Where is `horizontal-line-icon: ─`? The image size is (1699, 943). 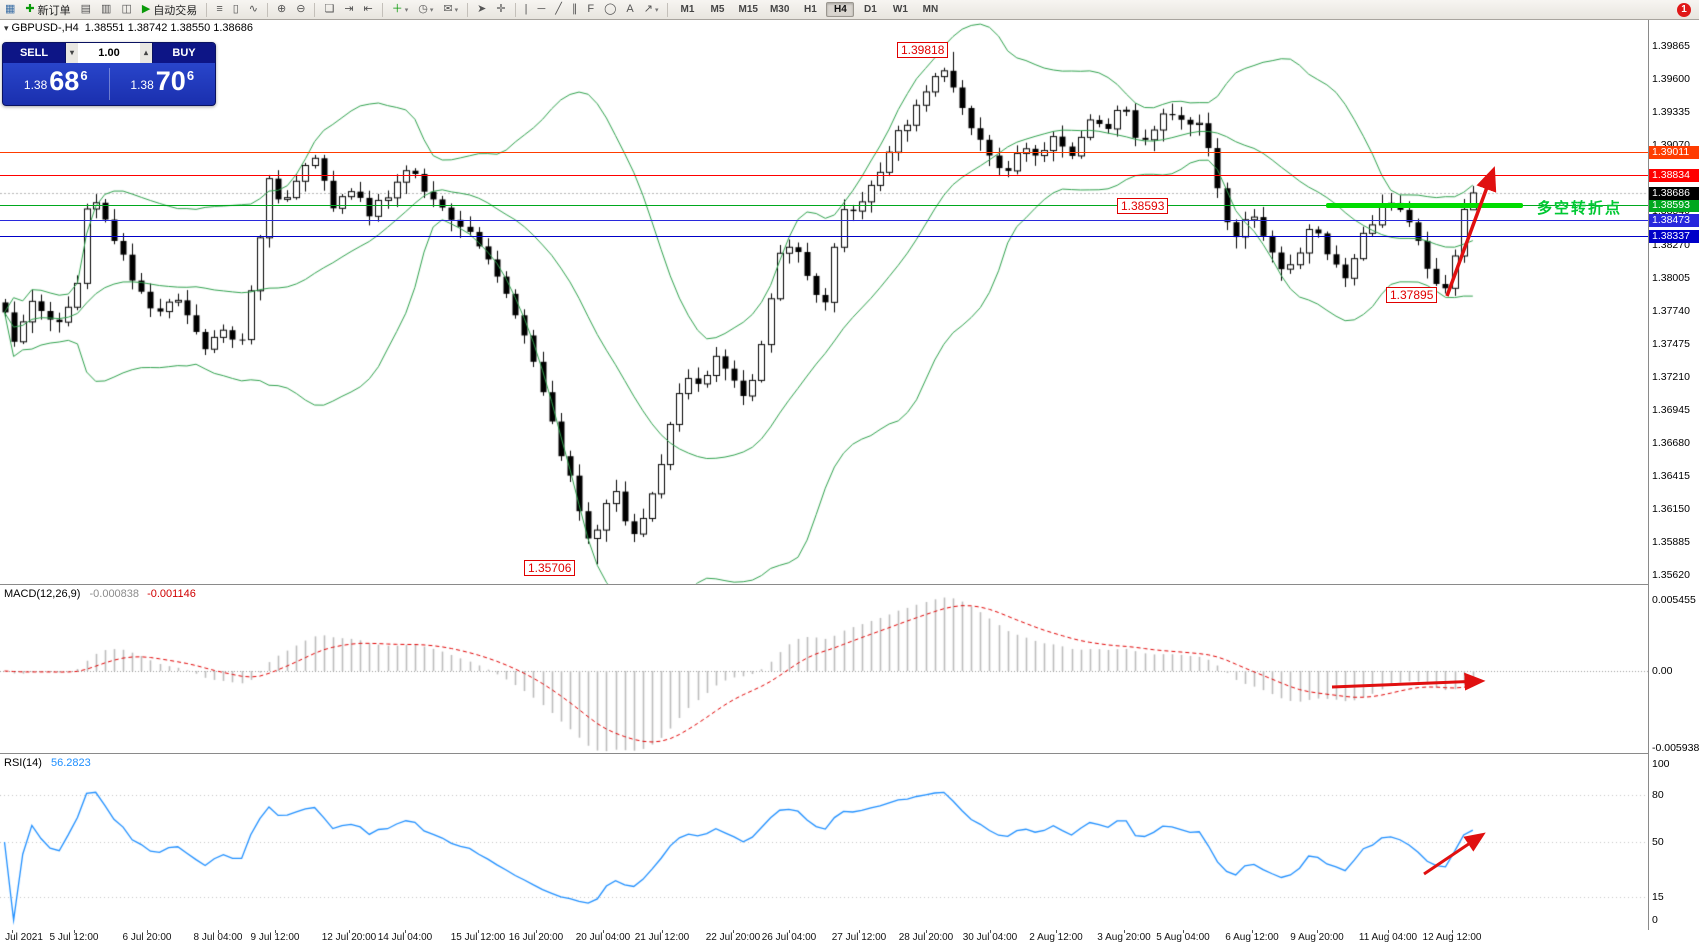 horizontal-line-icon: ─ is located at coordinates (541, 9).